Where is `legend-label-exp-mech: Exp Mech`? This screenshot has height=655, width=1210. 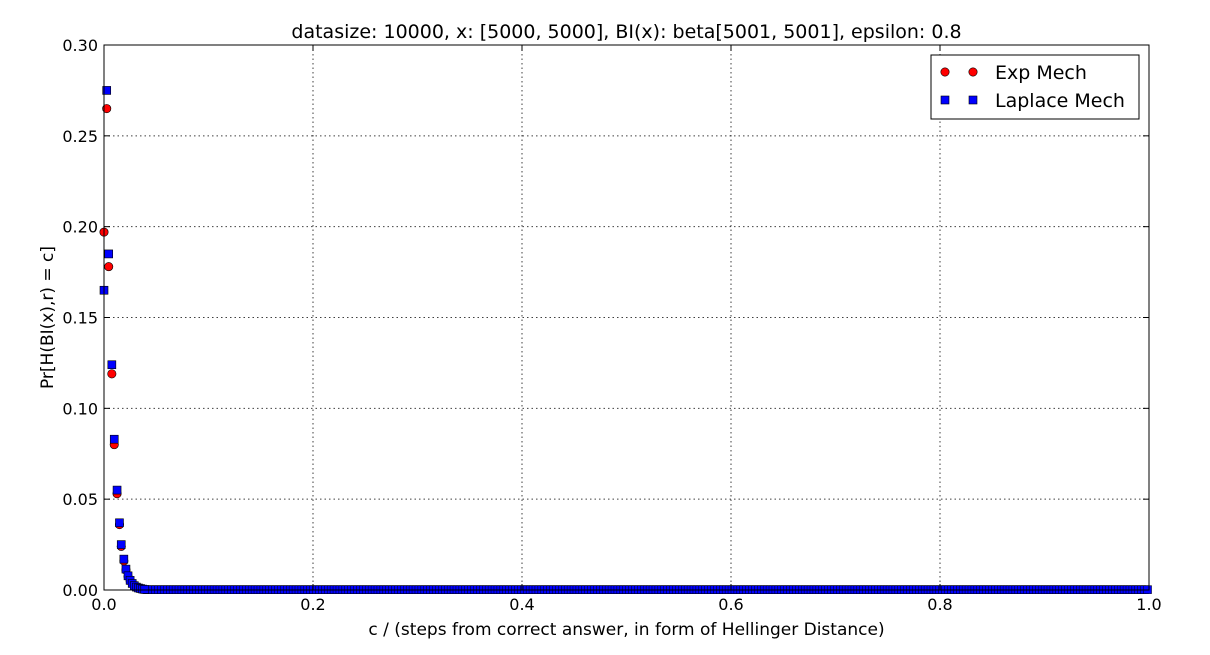
legend-label-exp-mech: Exp Mech is located at coordinates (1041, 73).